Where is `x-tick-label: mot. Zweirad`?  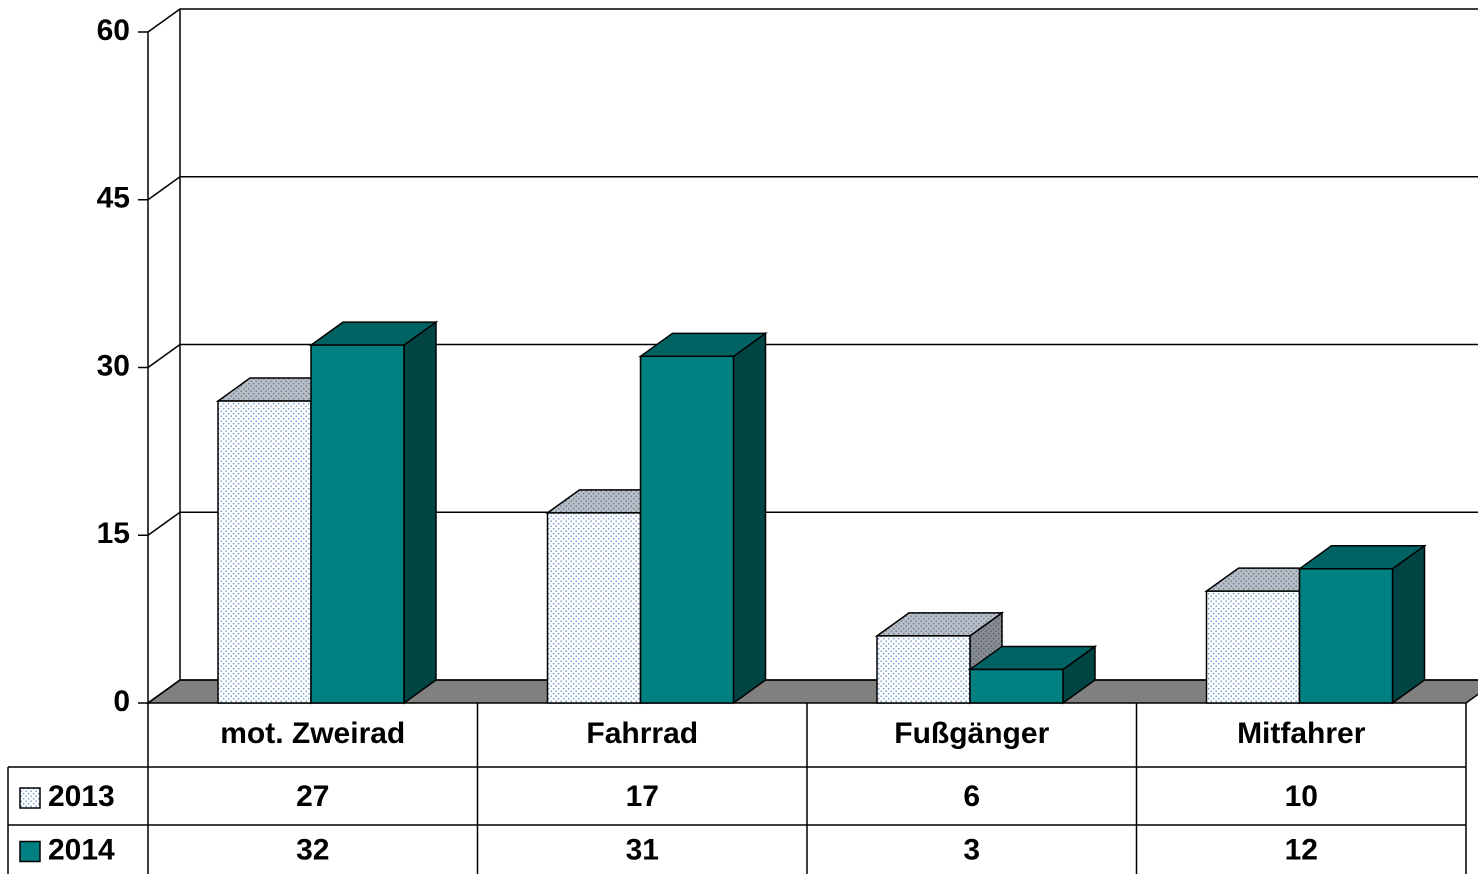 x-tick-label: mot. Zweirad is located at coordinates (312, 733).